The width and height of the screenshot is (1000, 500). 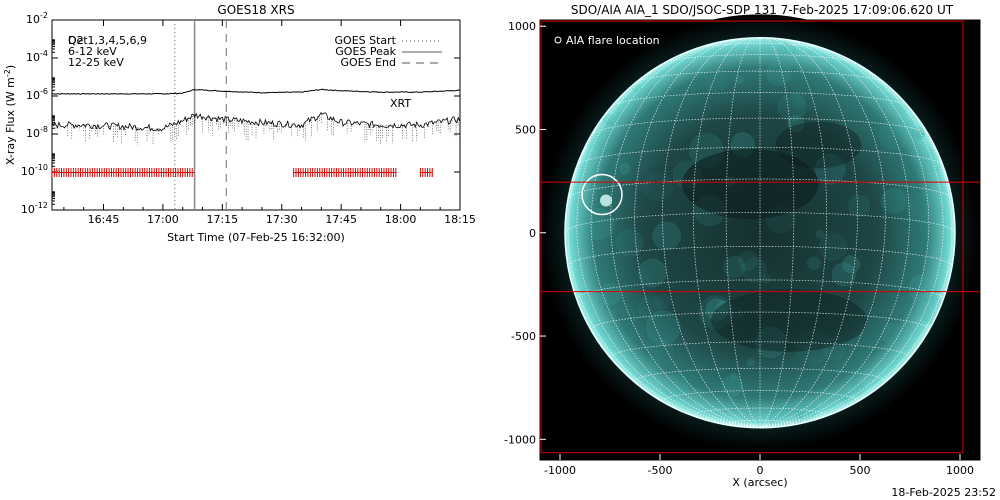 I want to click on aia-x-axis: -1000 -500 0 500 1000, so click(x=759, y=465).